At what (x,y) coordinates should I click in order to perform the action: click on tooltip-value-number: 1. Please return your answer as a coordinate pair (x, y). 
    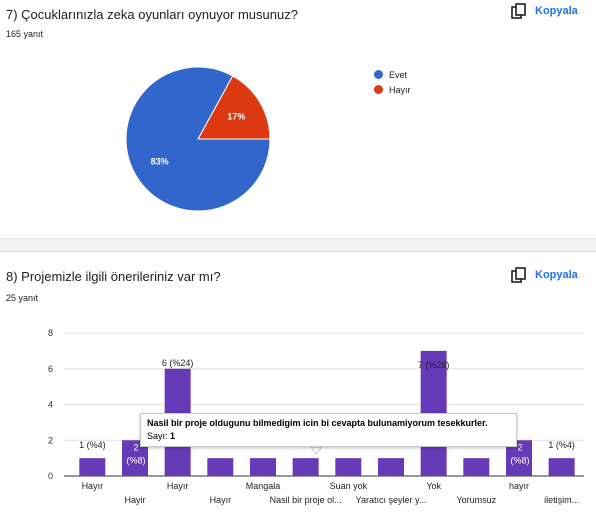
    Looking at the image, I should click on (173, 436).